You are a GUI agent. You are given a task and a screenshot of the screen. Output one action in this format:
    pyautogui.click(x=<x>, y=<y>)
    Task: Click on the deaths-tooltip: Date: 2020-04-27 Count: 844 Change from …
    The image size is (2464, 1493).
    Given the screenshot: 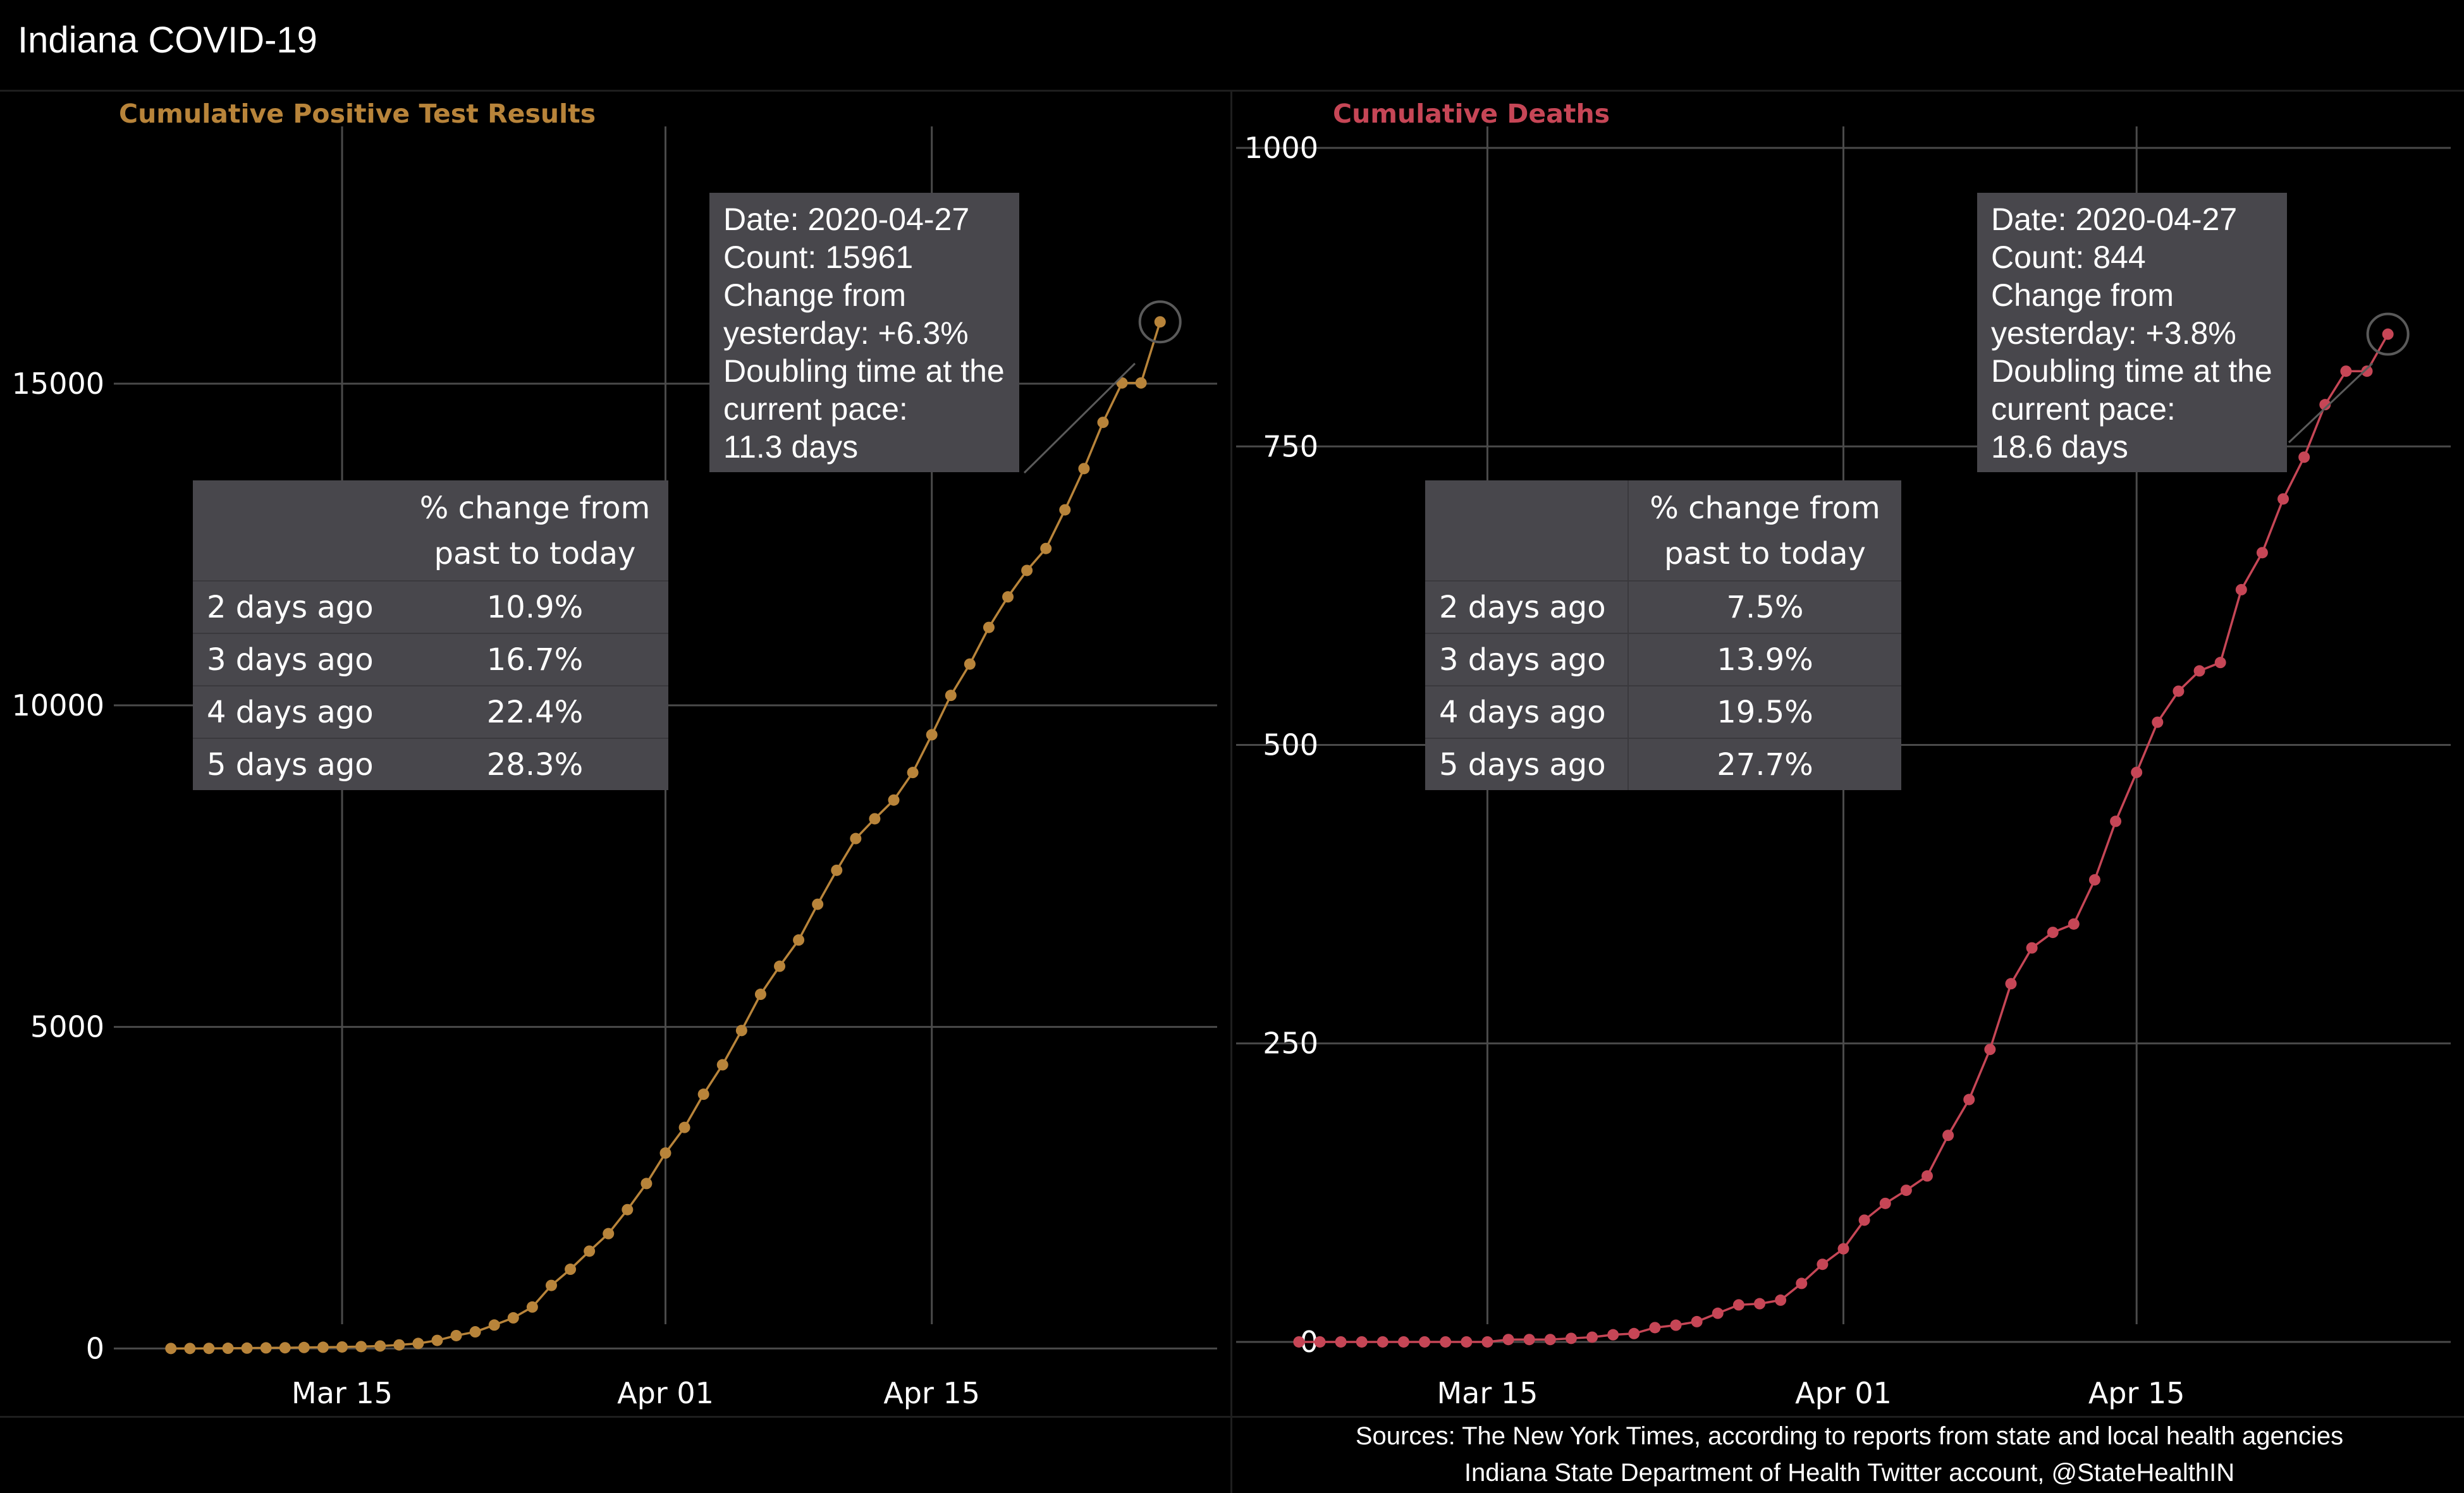 What is the action you would take?
    pyautogui.click(x=2132, y=333)
    